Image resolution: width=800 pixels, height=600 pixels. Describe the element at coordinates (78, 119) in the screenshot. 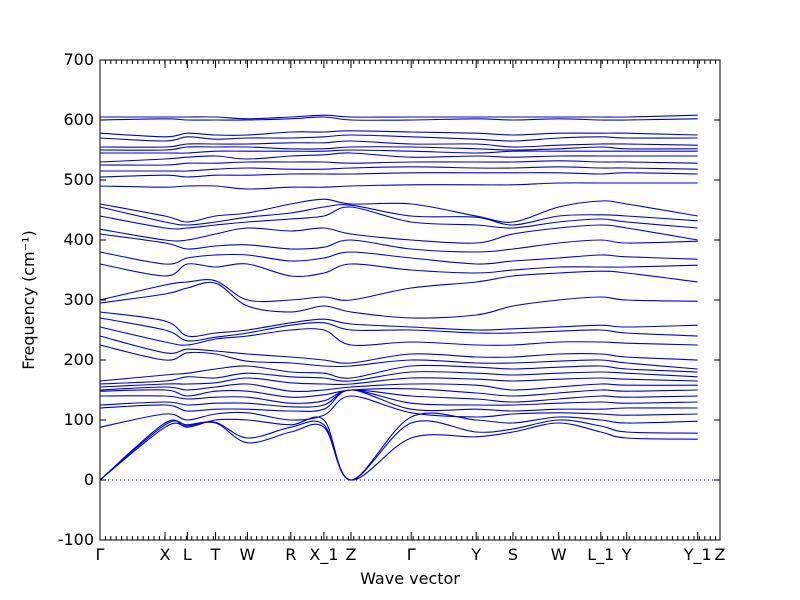

I see `y-tick-label: 600` at that location.